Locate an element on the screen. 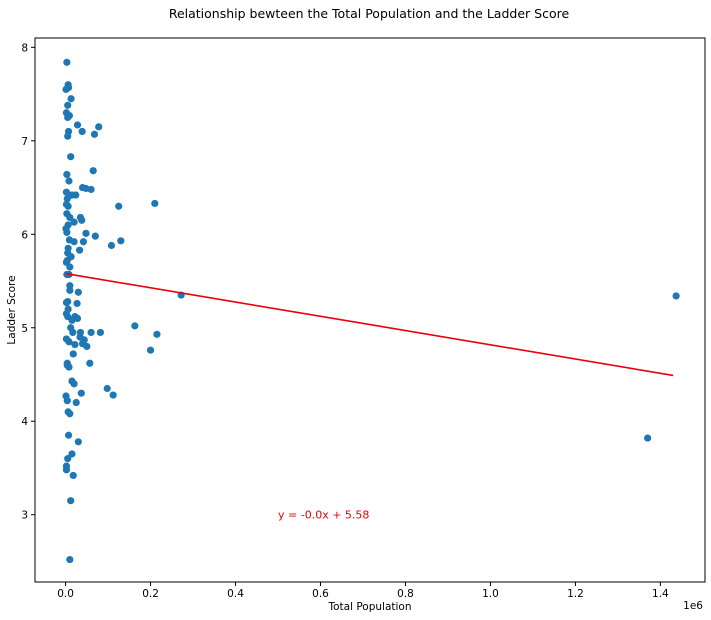 The image size is (711, 620). x-axis-ticks: 0.0 0.2 0.4 0.6 0.8 1.0 1.2 1.4 is located at coordinates (363, 591).